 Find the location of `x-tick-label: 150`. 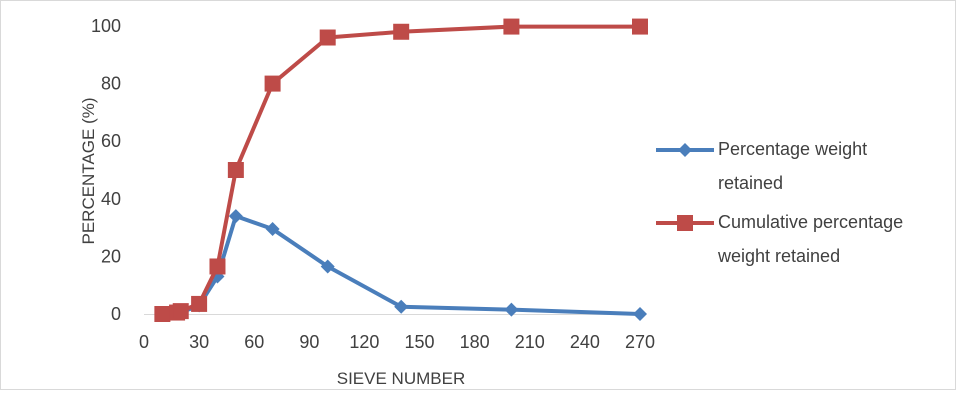

x-tick-label: 150 is located at coordinates (420, 342).